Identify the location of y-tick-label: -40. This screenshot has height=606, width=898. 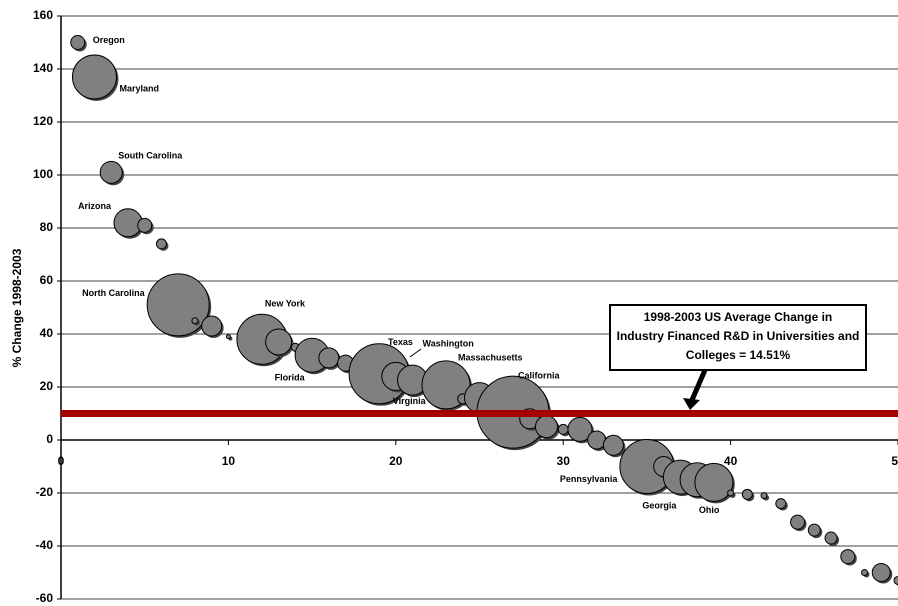
(45, 545).